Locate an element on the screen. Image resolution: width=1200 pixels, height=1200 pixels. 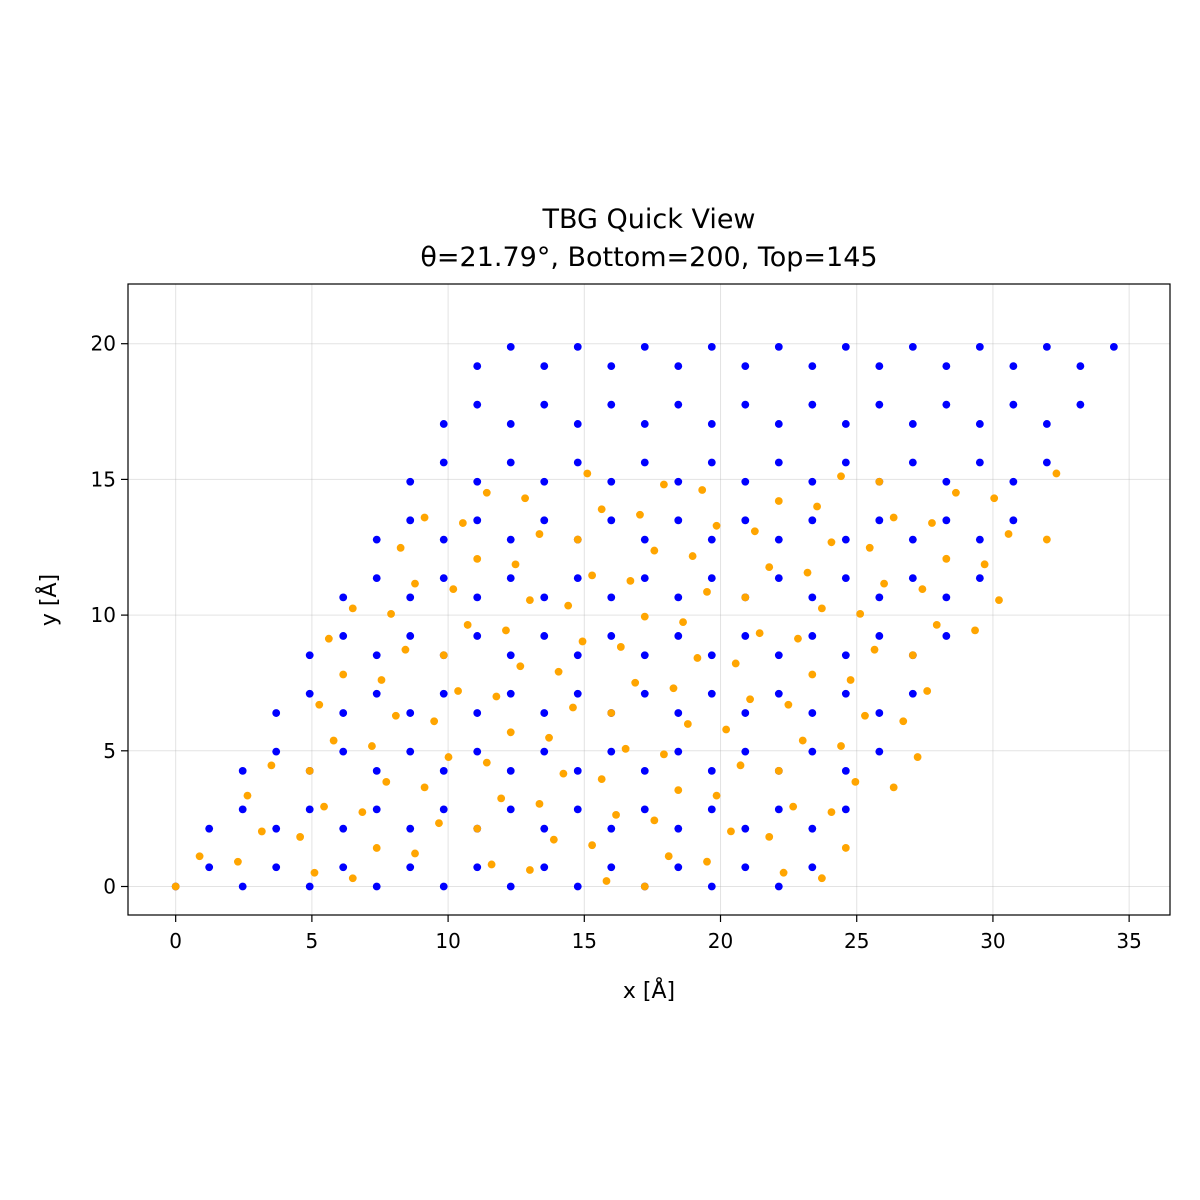
x-tick-label: 5 is located at coordinates (312, 941).